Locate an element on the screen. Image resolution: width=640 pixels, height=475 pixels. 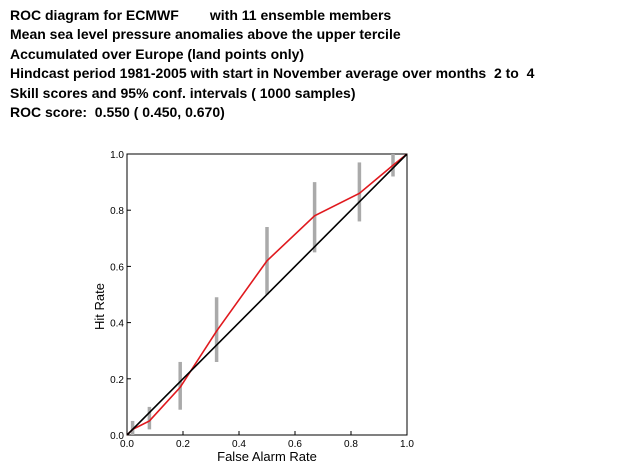
x-tick-label: 0.2 is located at coordinates (183, 444).